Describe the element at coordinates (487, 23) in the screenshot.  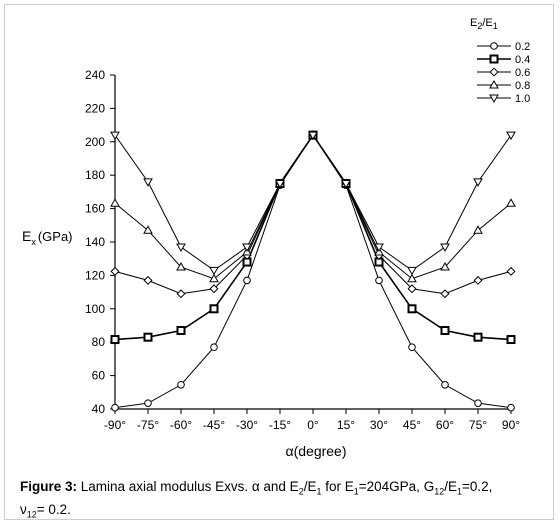
I see `legend-title-part: /E` at that location.